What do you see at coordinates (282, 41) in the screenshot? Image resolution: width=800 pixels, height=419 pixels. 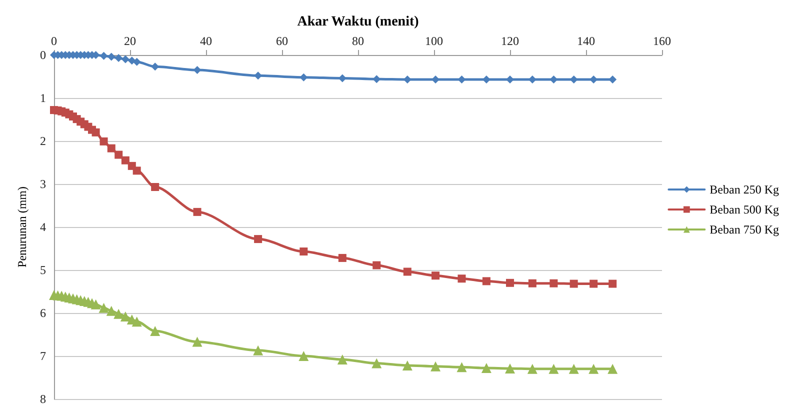 I see `x-tick-label: 60` at bounding box center [282, 41].